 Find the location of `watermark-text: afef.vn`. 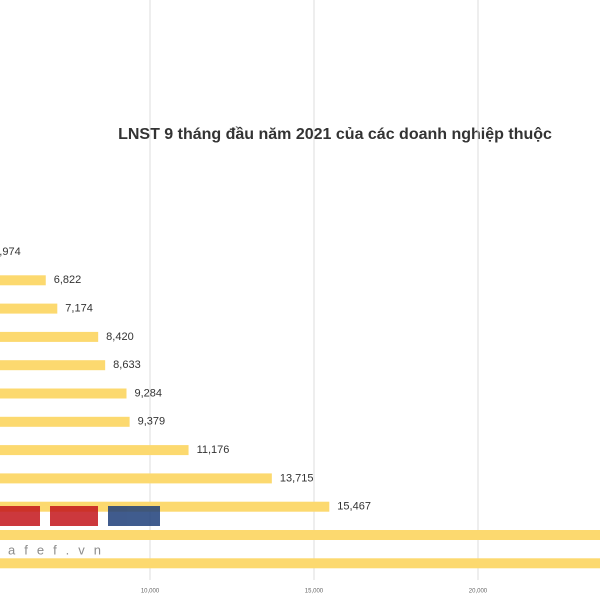

watermark-text: afef.vn is located at coordinates (59, 549).